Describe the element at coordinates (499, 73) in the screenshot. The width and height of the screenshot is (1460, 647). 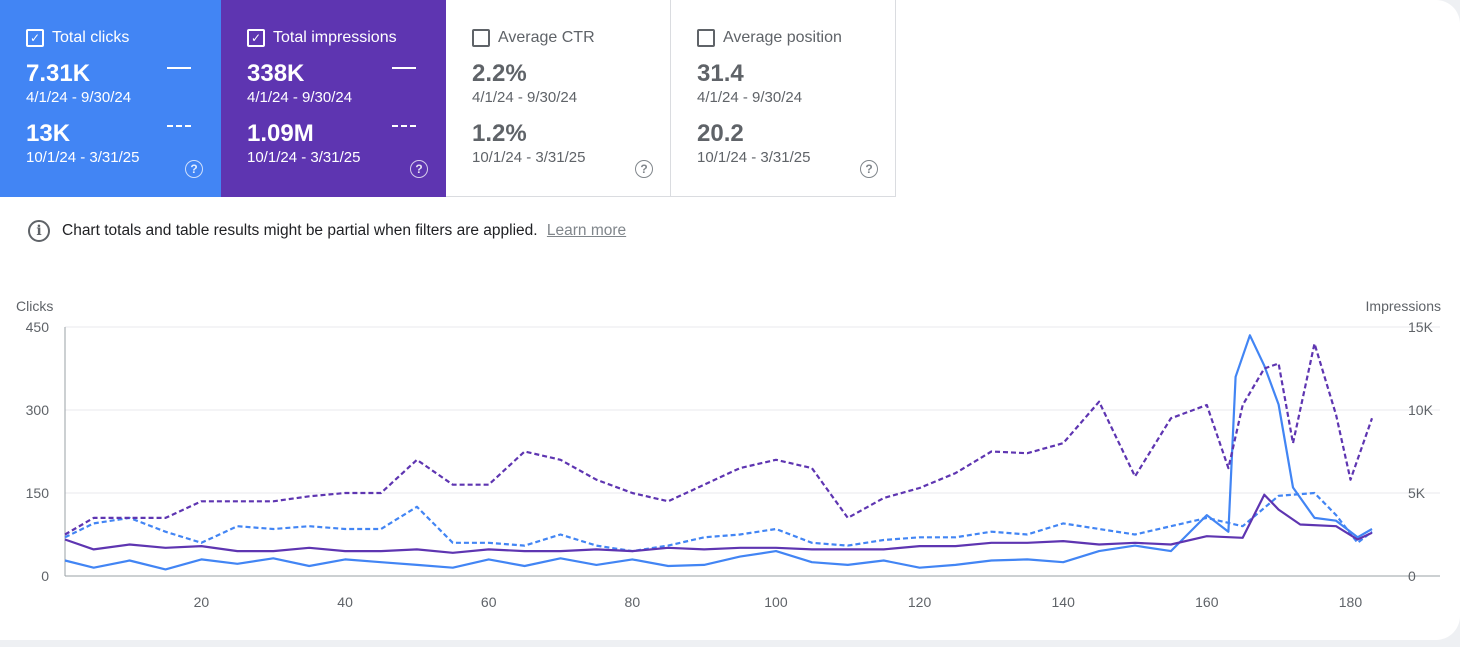
I see `current-value: 2.2%` at that location.